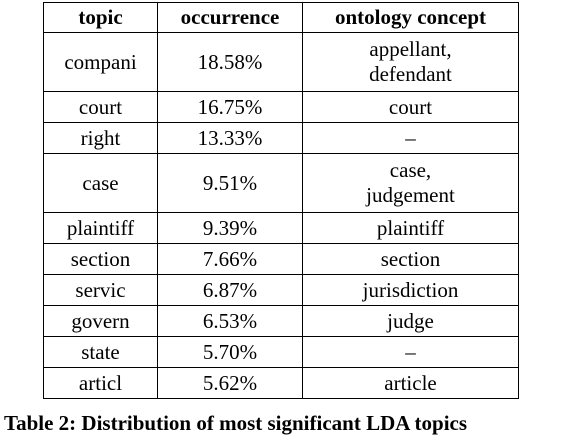  I want to click on cell-occurrence: 6.53%, so click(230, 321).